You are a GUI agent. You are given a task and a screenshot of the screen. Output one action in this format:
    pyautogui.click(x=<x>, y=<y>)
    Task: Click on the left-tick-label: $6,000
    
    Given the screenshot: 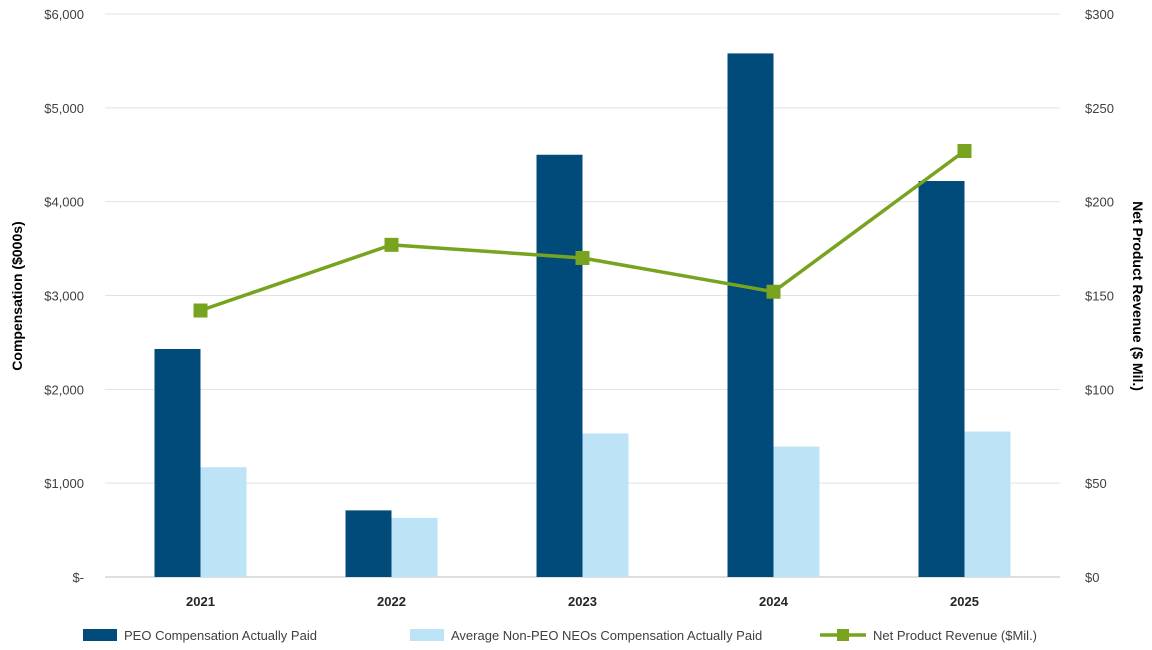 What is the action you would take?
    pyautogui.click(x=64, y=14)
    